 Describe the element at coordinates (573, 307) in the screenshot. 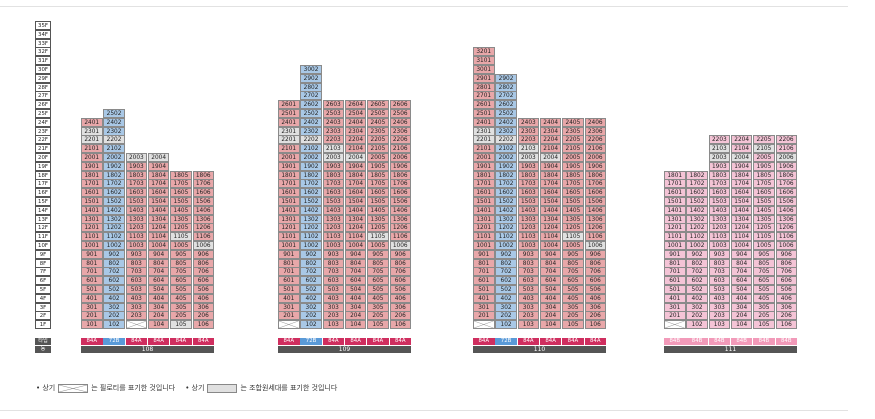

I see `unit-cell: 305` at that location.